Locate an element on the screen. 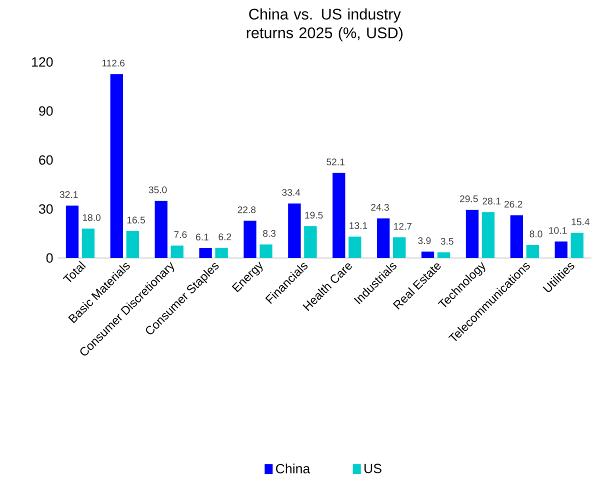 This screenshot has width=607, height=490. data-label: 13.1 is located at coordinates (359, 225).